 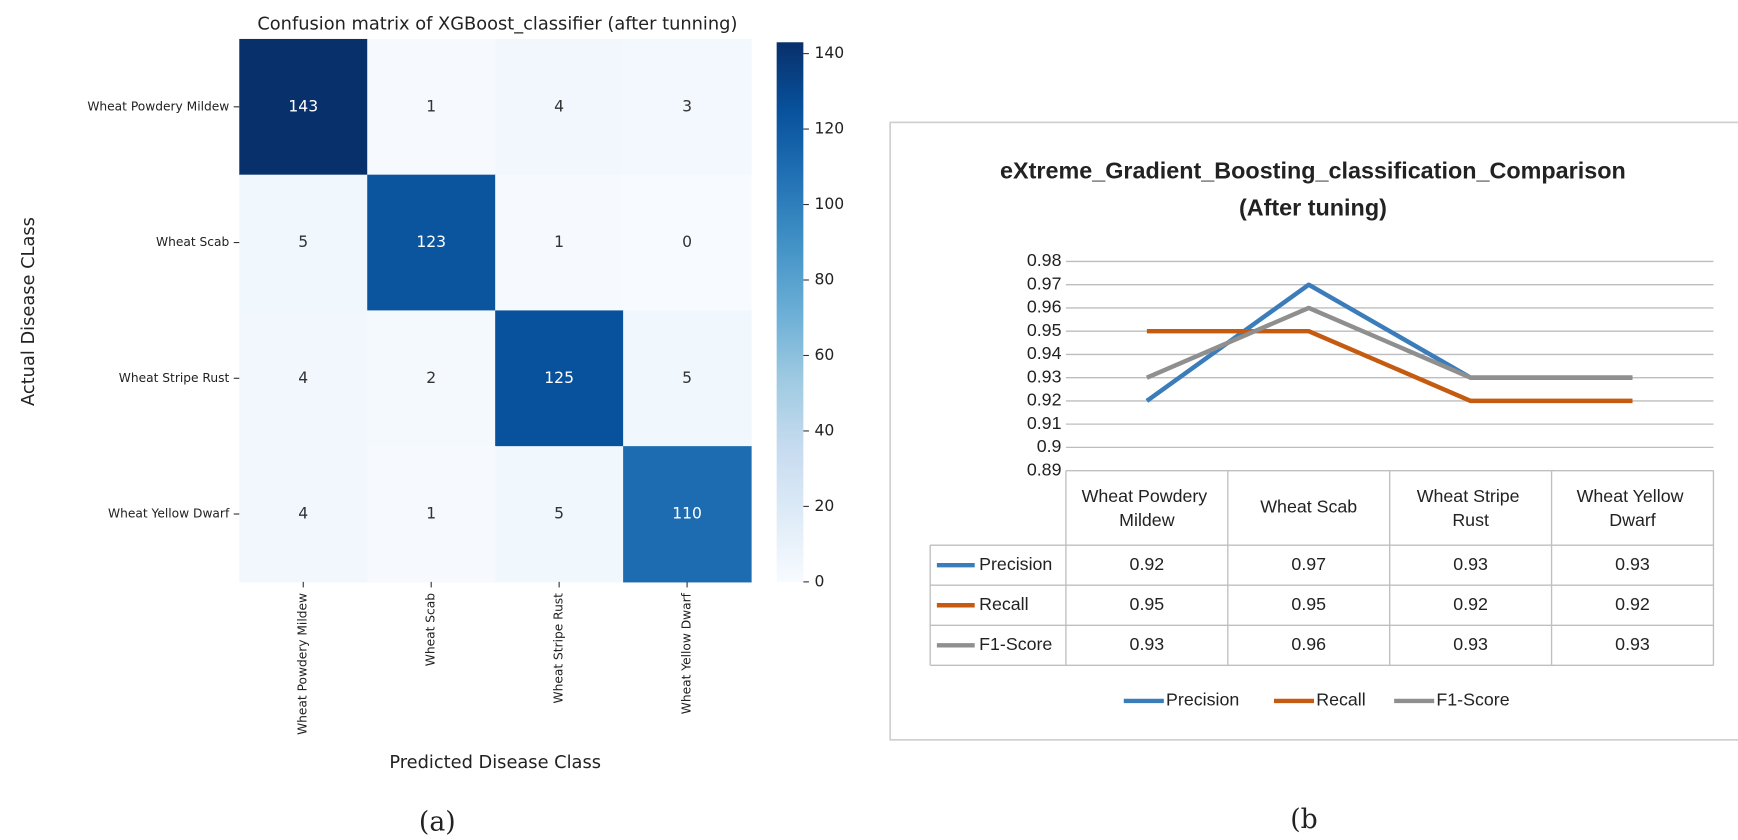 I want to click on colorbar-tick-label: 20, so click(x=824, y=506).